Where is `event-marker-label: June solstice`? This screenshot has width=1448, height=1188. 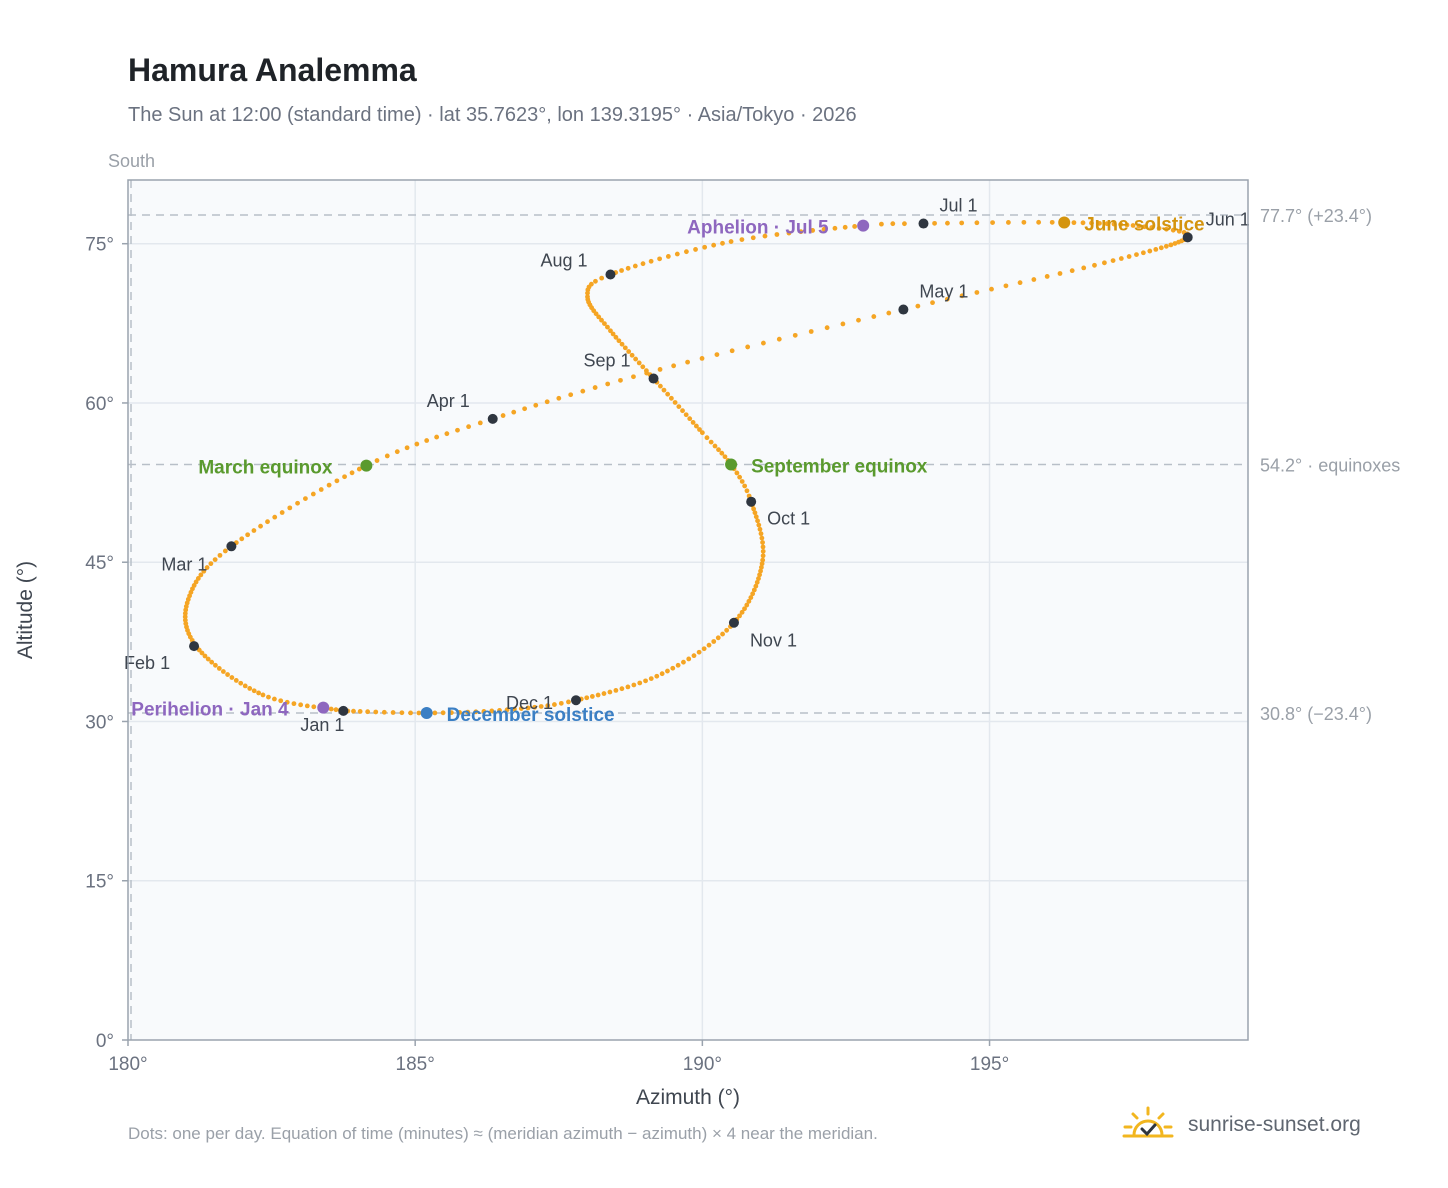
event-marker-label: June solstice is located at coordinates (1144, 224).